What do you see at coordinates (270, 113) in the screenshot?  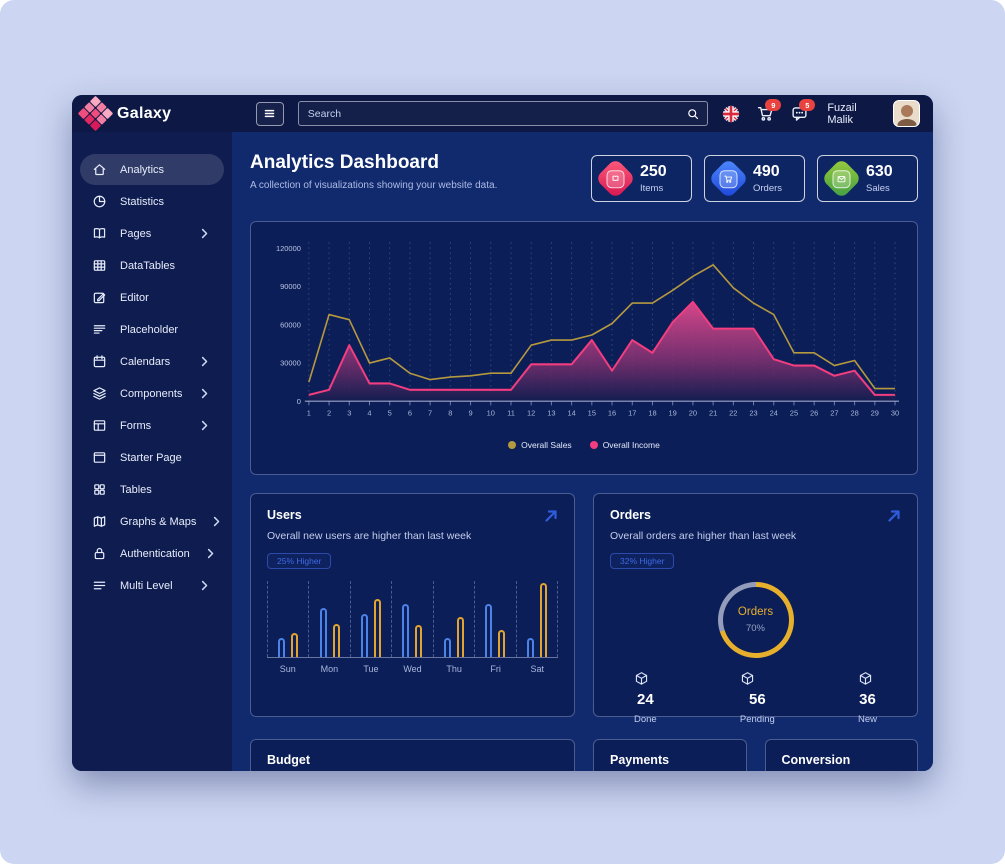 I see `menu-toggle-button` at bounding box center [270, 113].